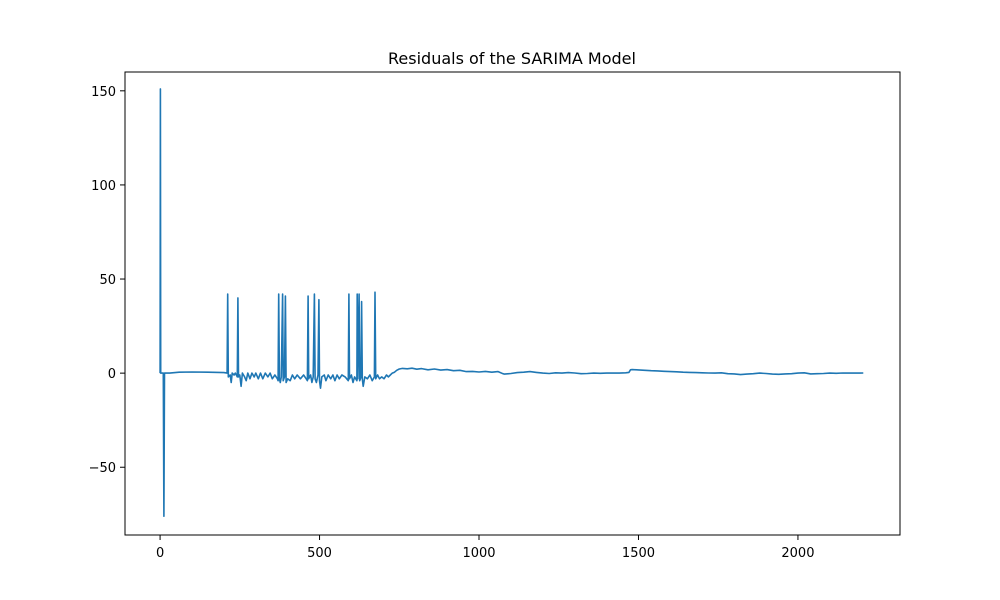 This screenshot has height=600, width=1000. I want to click on y-tick-label: 150, so click(103, 92).